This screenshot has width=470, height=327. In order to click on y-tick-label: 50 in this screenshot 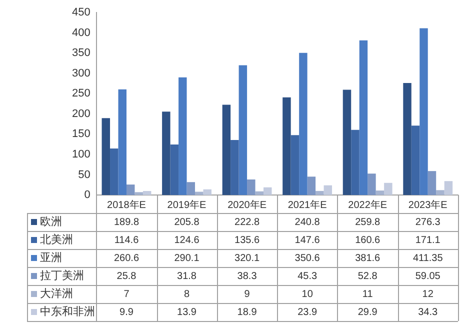, I will do `click(84, 174)`.